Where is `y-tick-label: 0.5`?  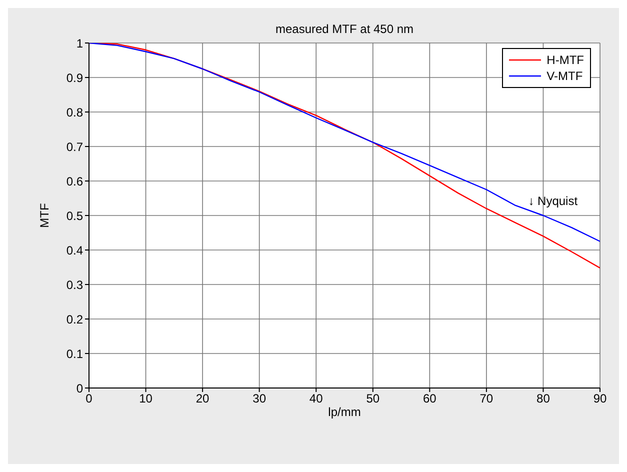 y-tick-label: 0.5 is located at coordinates (75, 215).